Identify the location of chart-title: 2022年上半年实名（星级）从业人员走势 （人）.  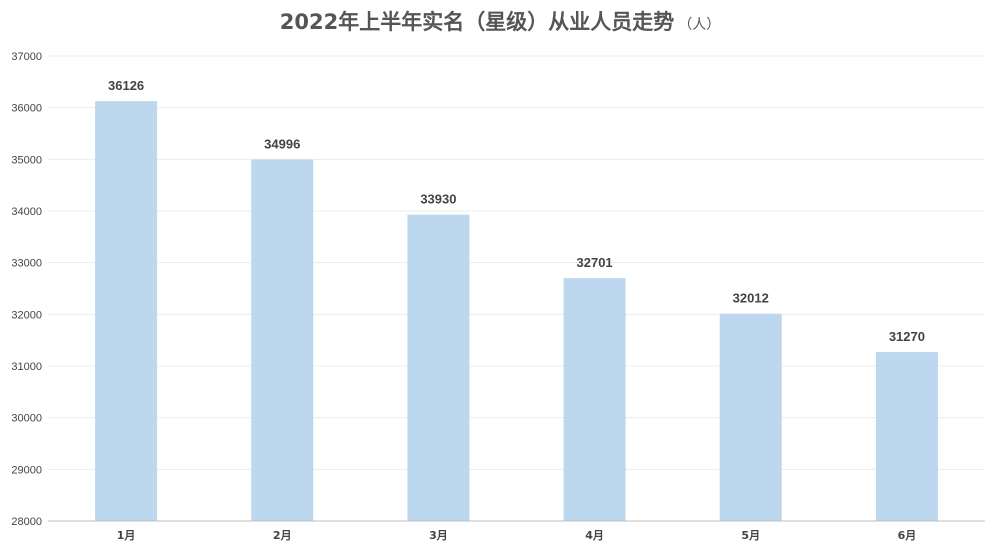
(500, 23).